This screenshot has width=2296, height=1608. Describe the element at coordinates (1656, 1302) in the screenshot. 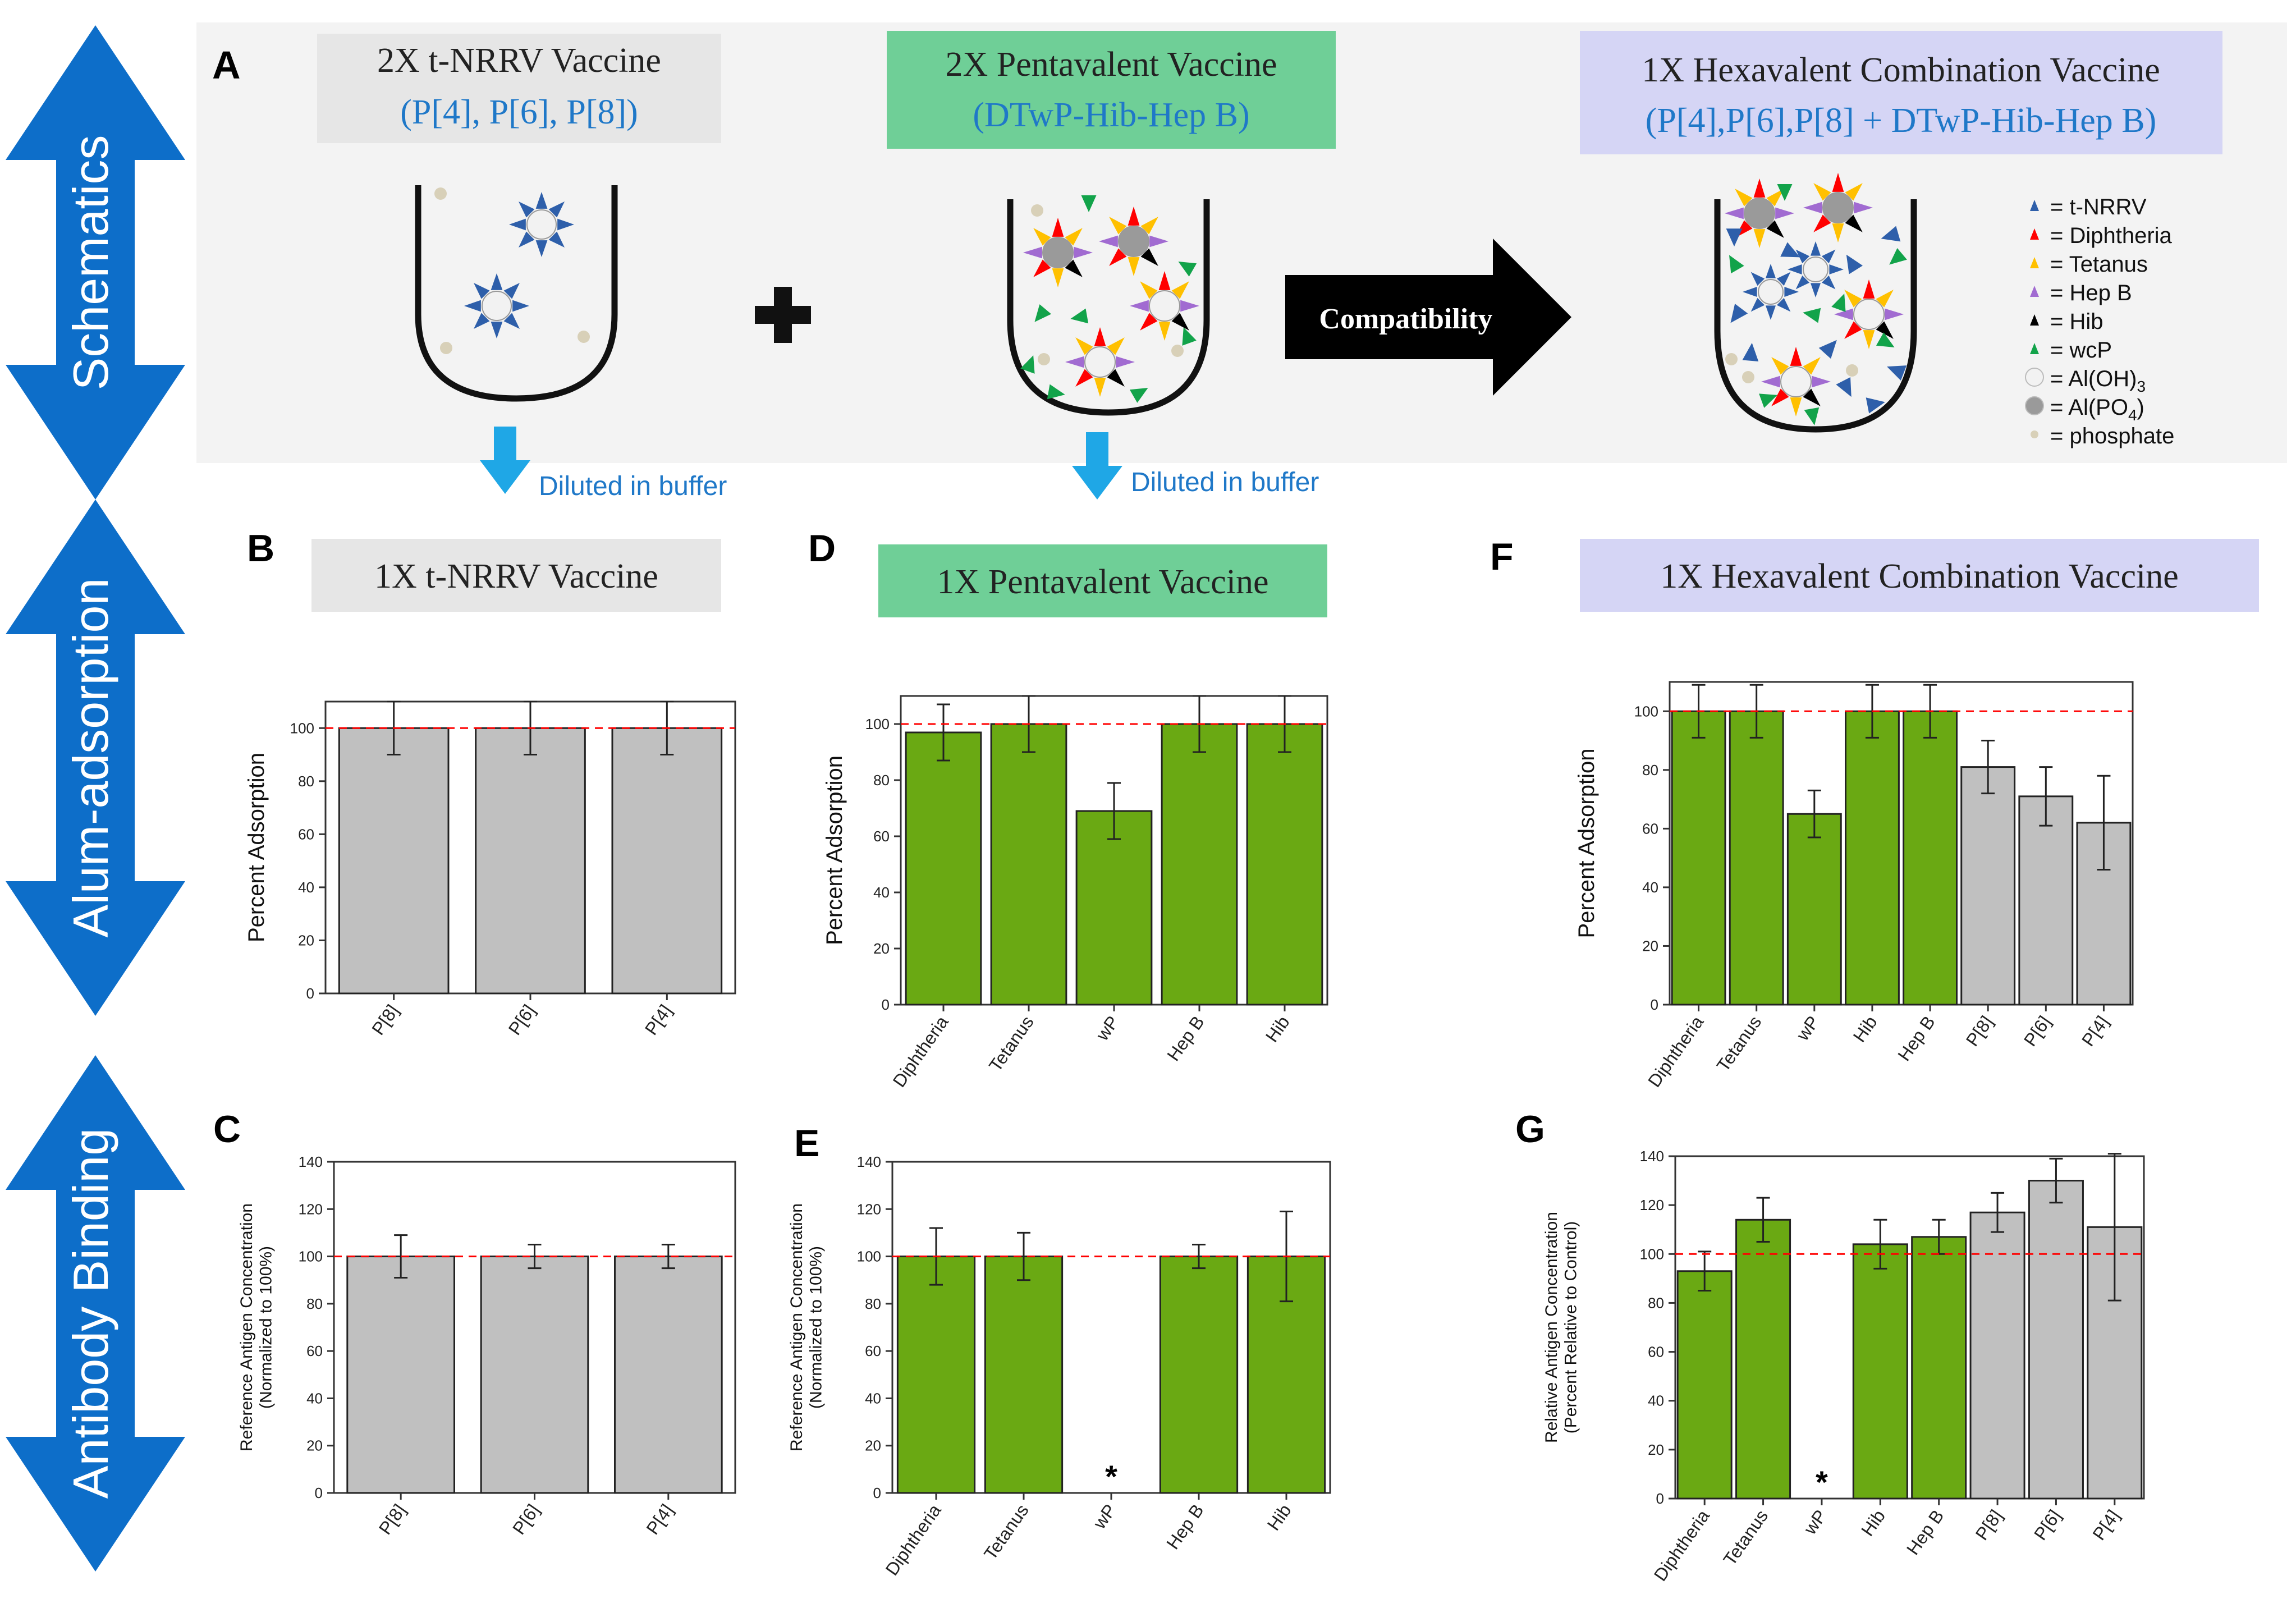

I see `y-tick-label: 80` at that location.